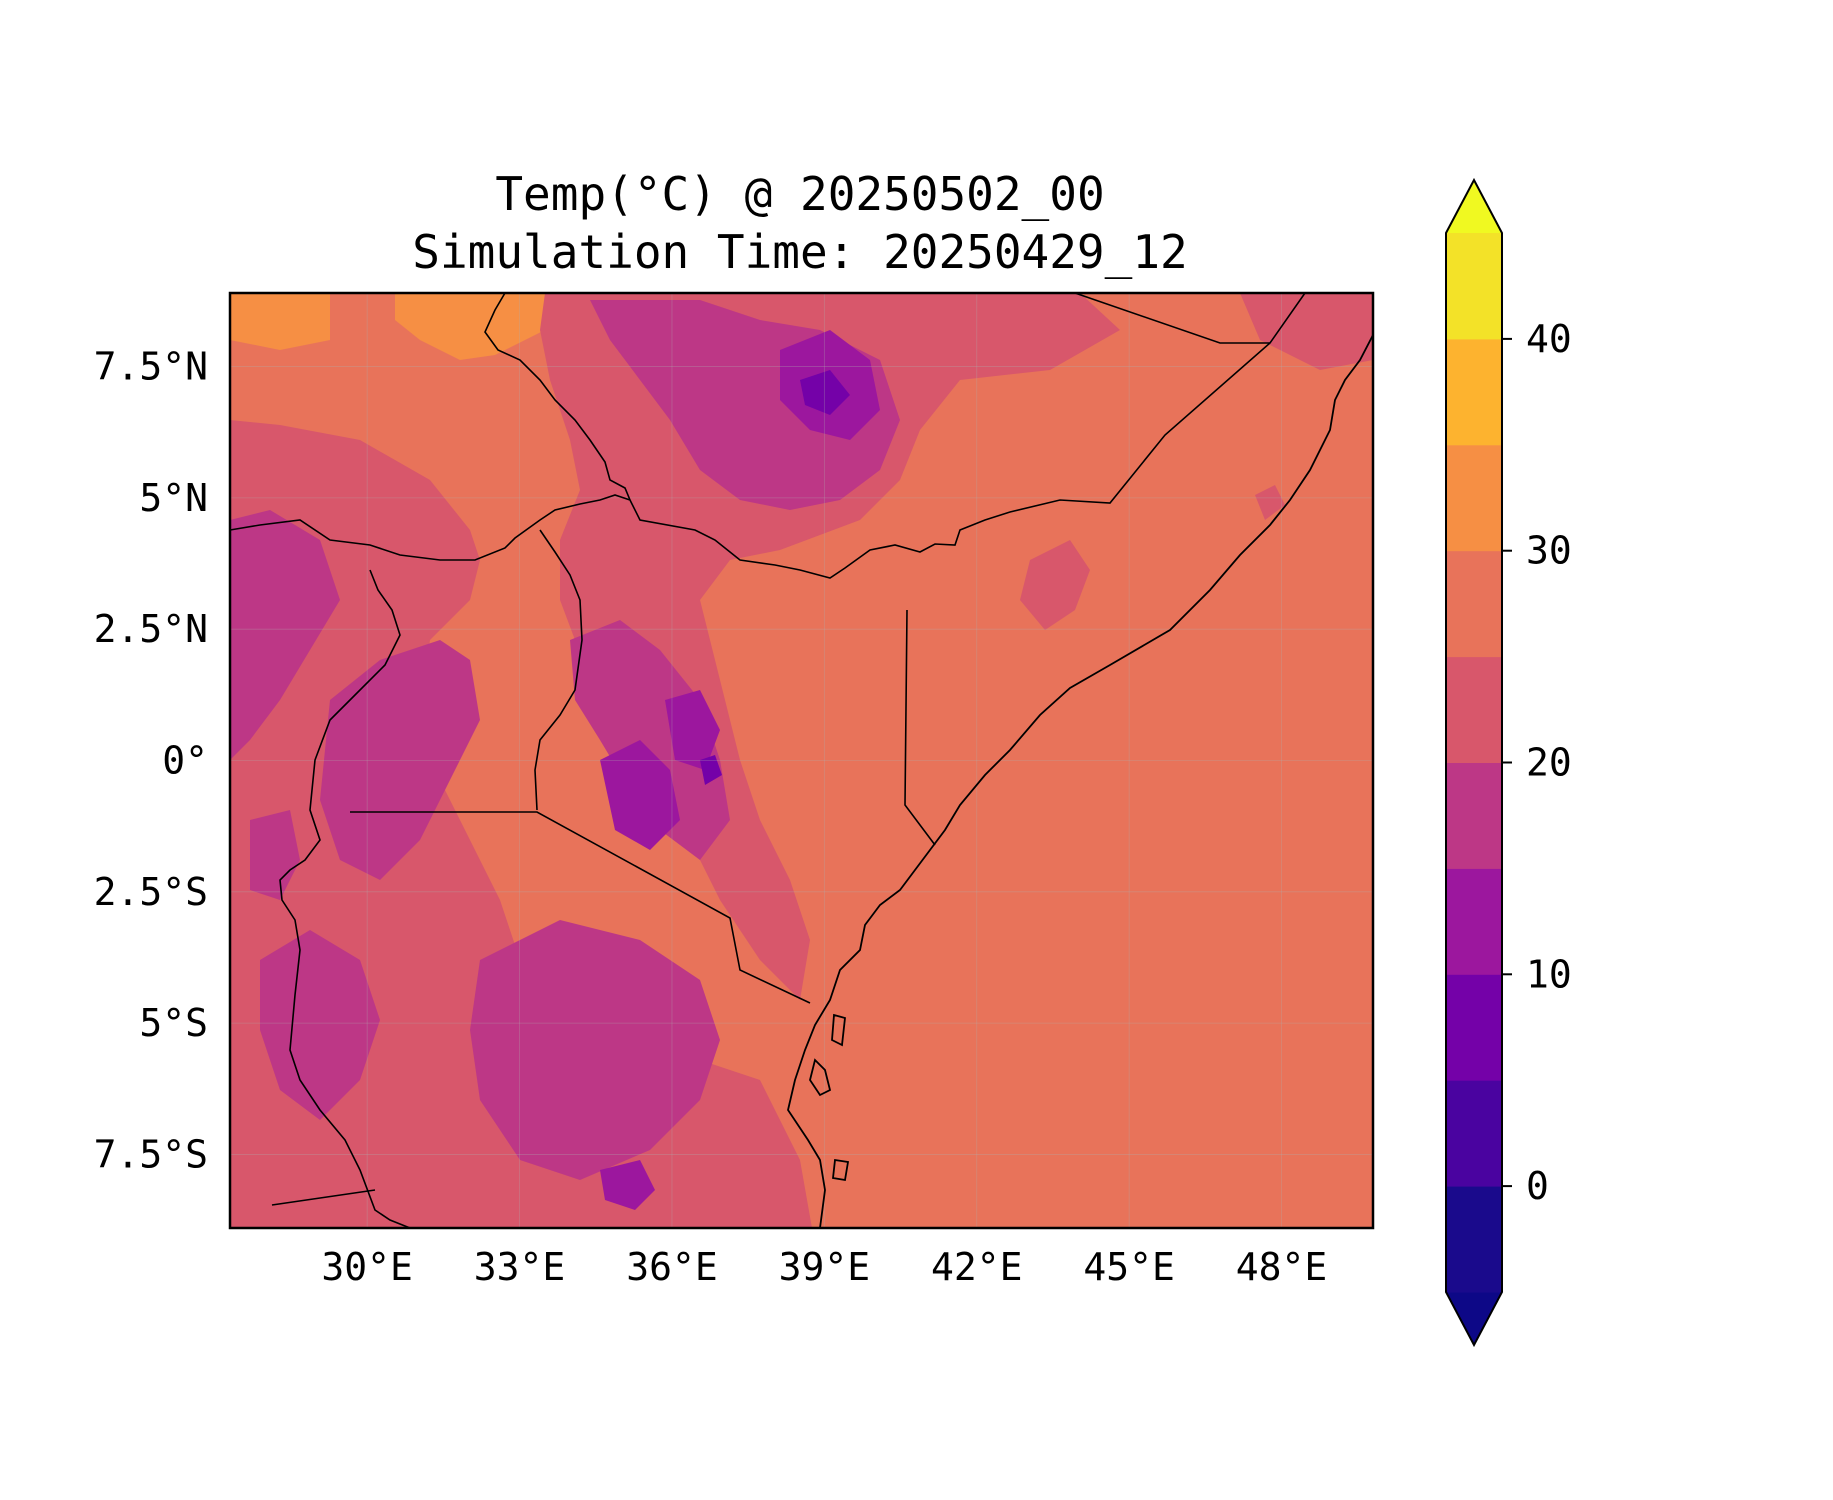 The image size is (1833, 1500). Describe the element at coordinates (799, 194) in the screenshot. I see `title-line-1: Temp(°C) @ 20250502_00` at that location.